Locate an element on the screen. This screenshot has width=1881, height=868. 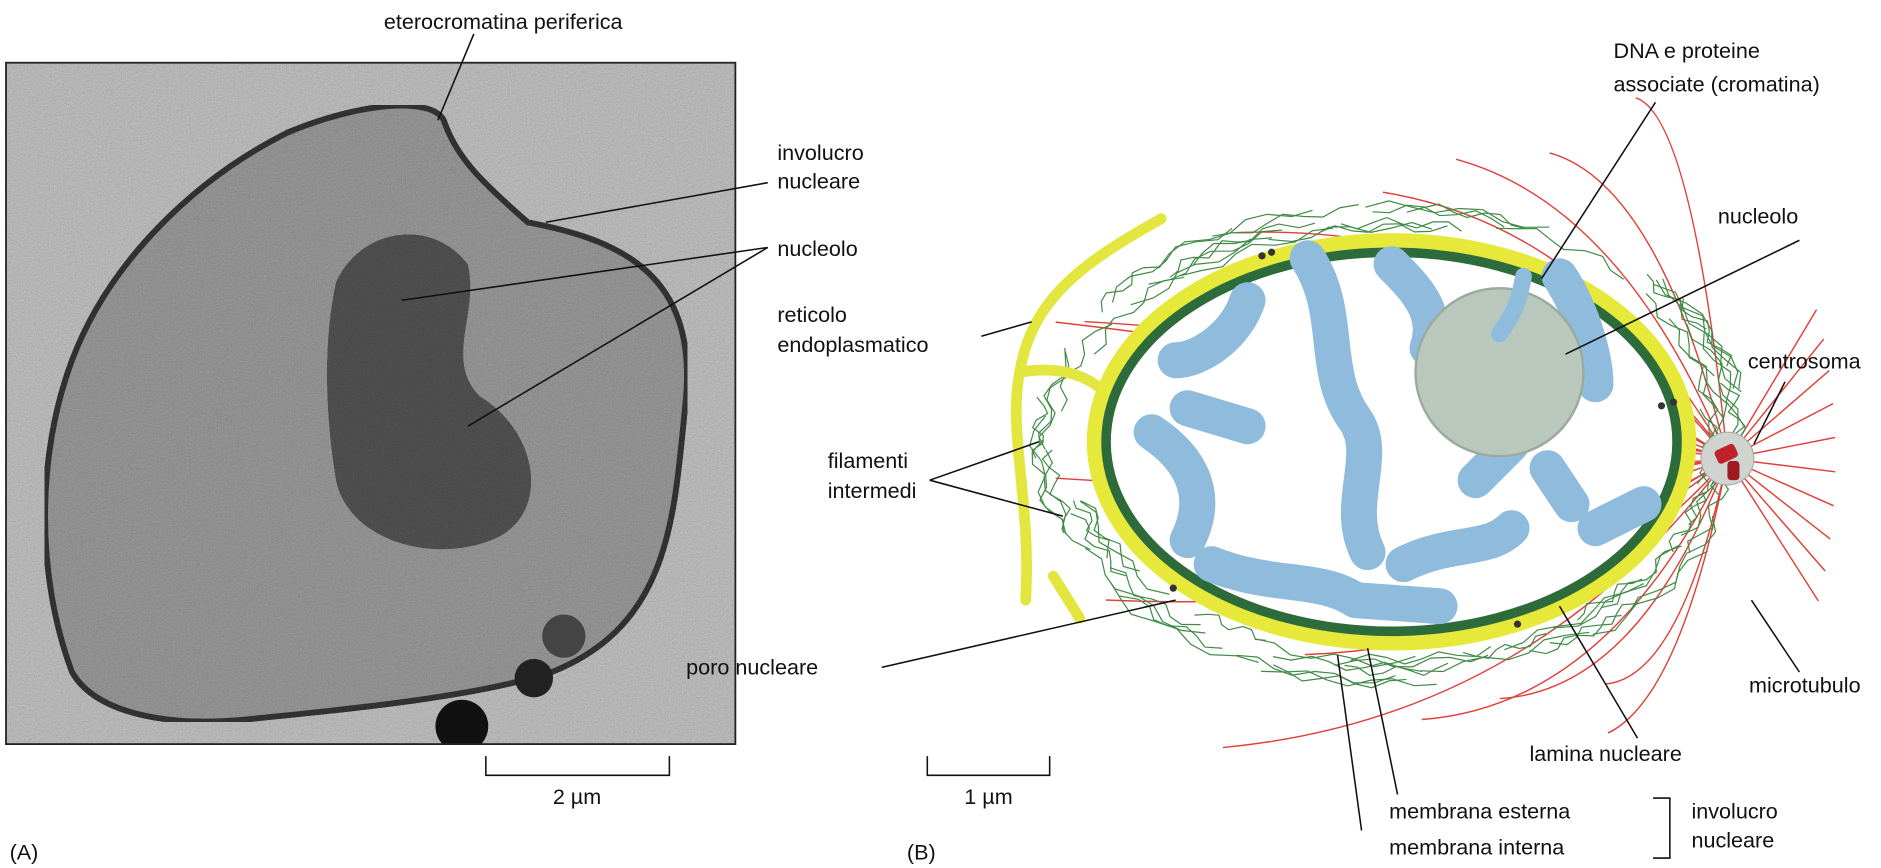
label: eterocromatina periferica is located at coordinates (503, 21).